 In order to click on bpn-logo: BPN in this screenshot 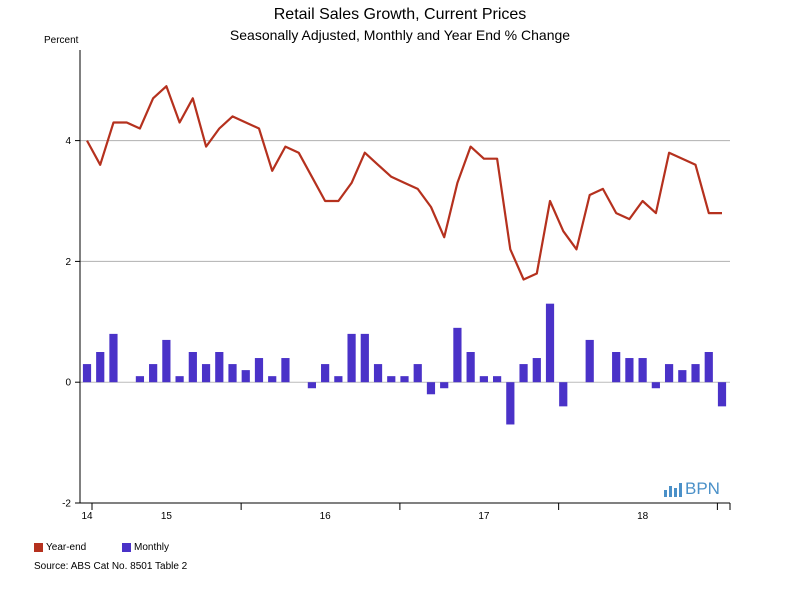, I will do `click(691, 488)`.